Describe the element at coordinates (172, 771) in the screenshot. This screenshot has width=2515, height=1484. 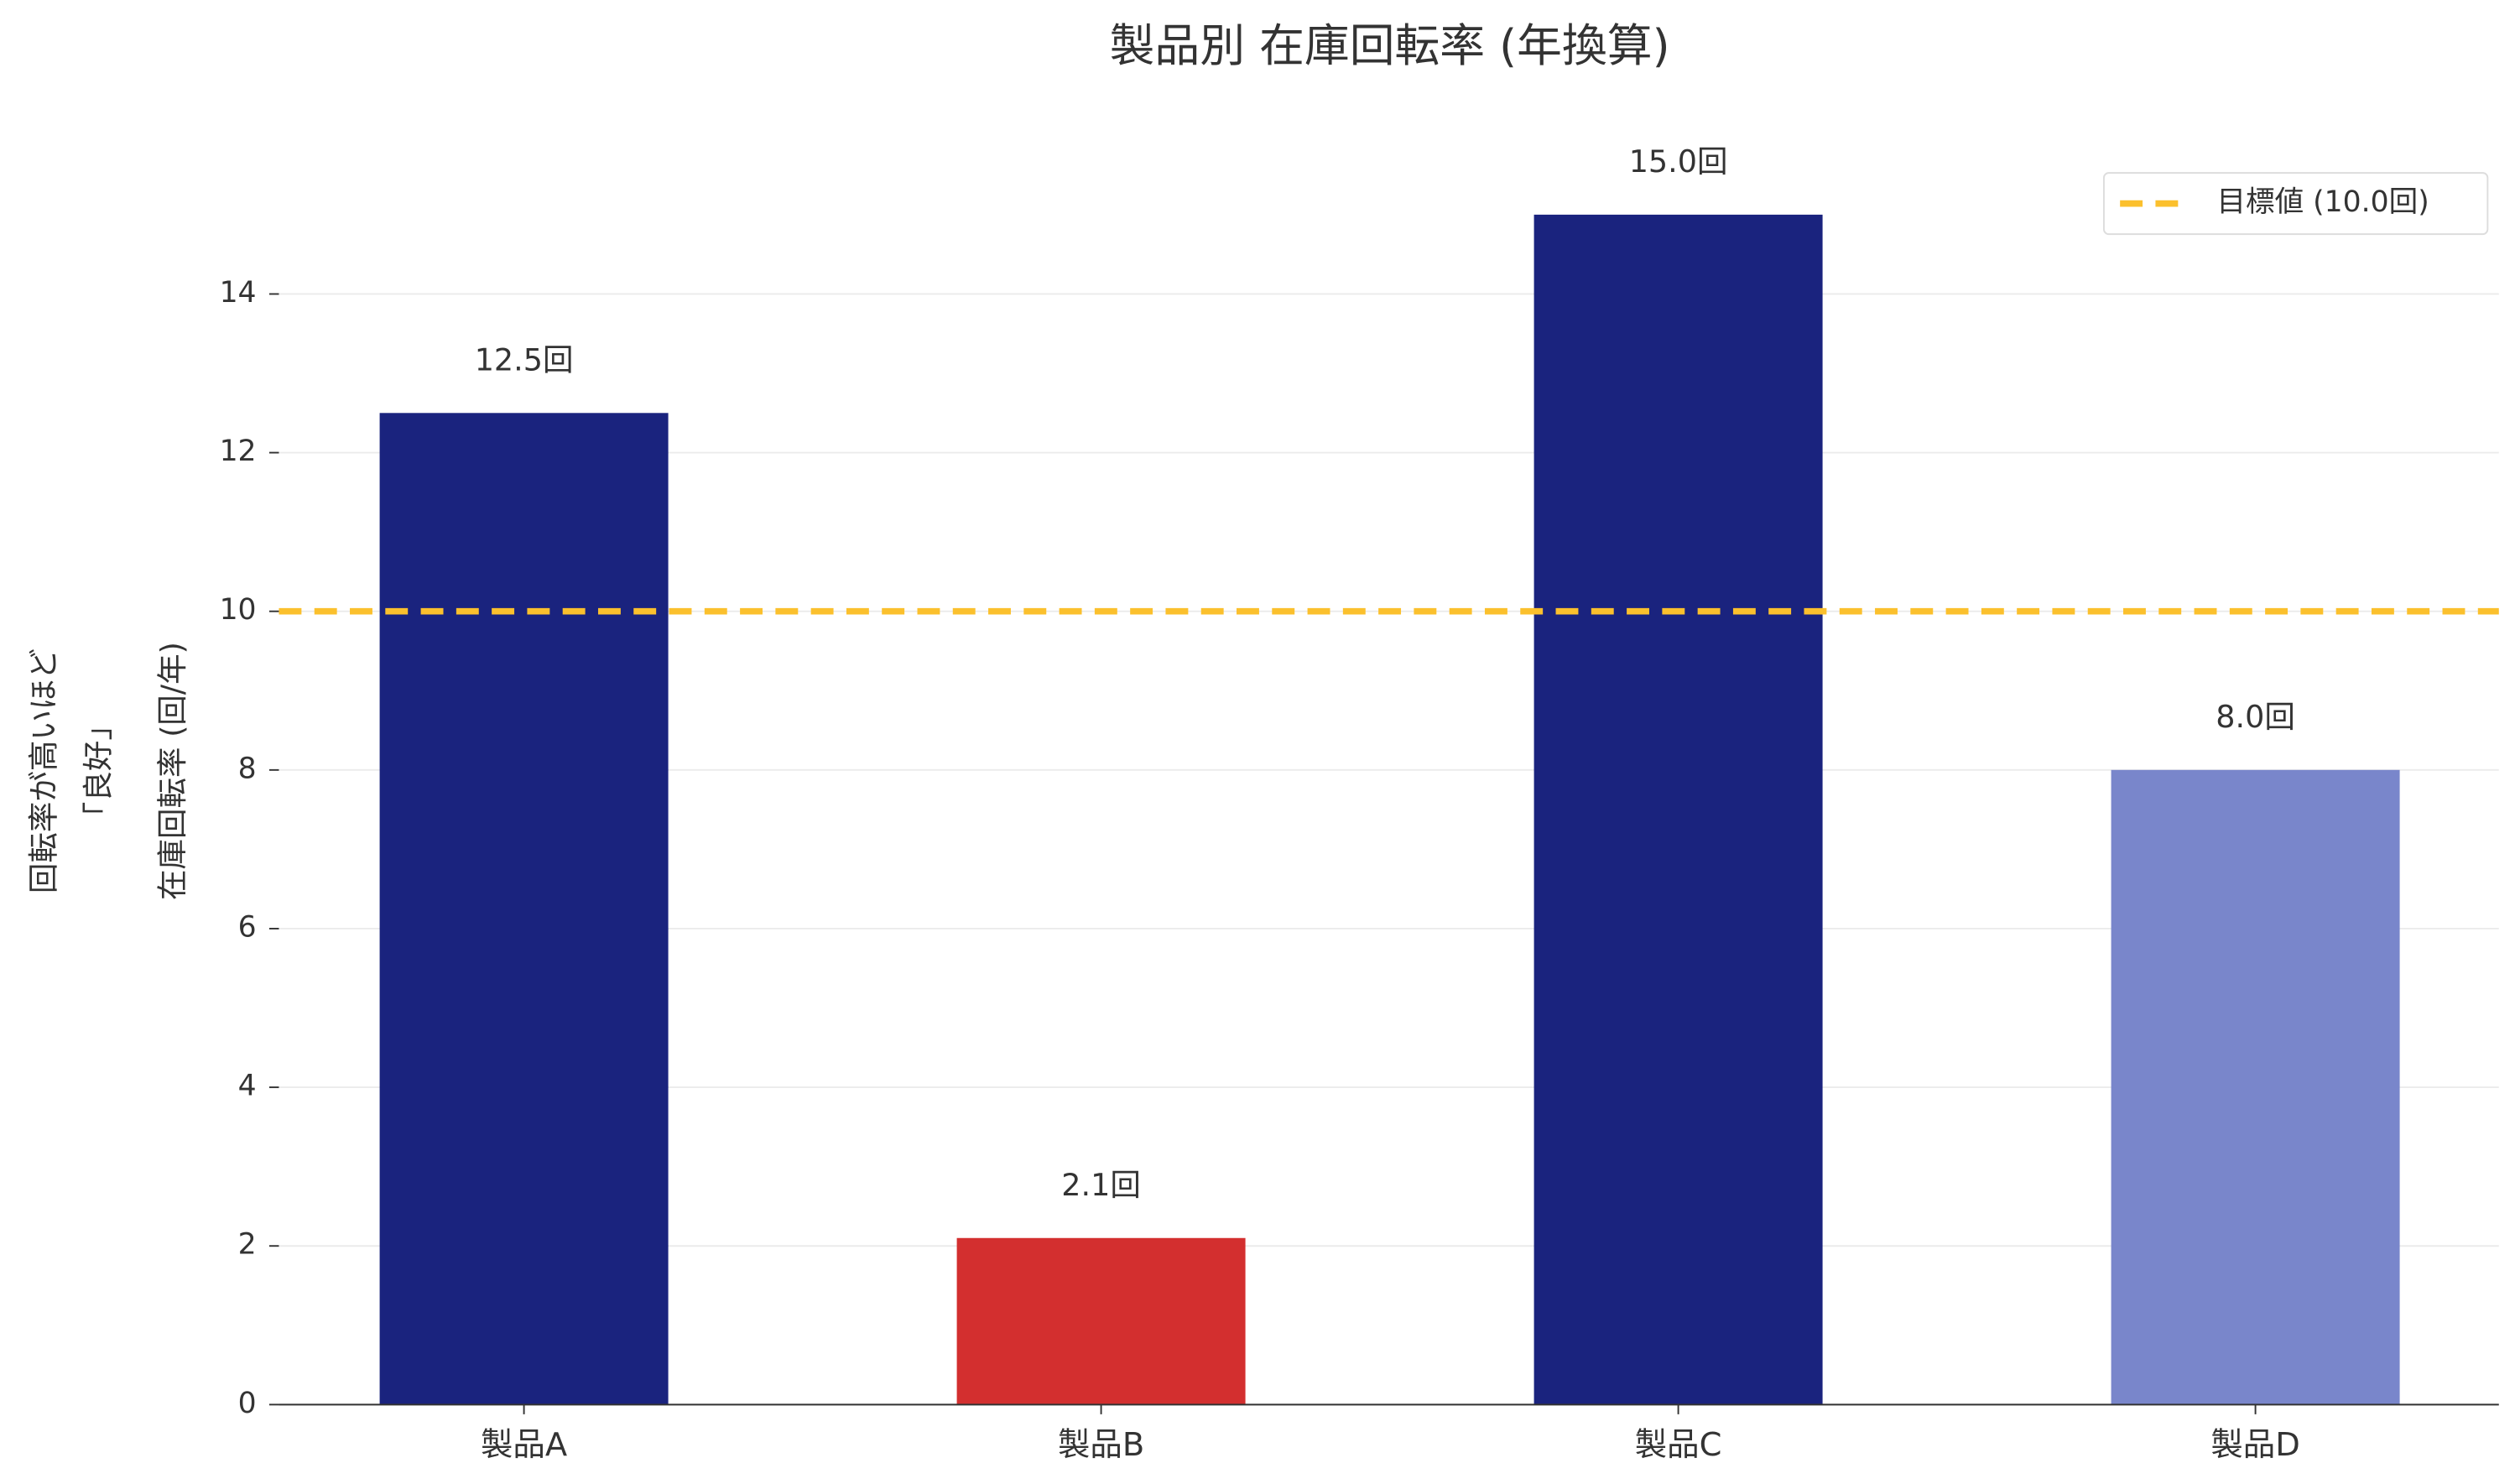
I see `y-axis-label: 在庫回転率 (回/年)` at that location.